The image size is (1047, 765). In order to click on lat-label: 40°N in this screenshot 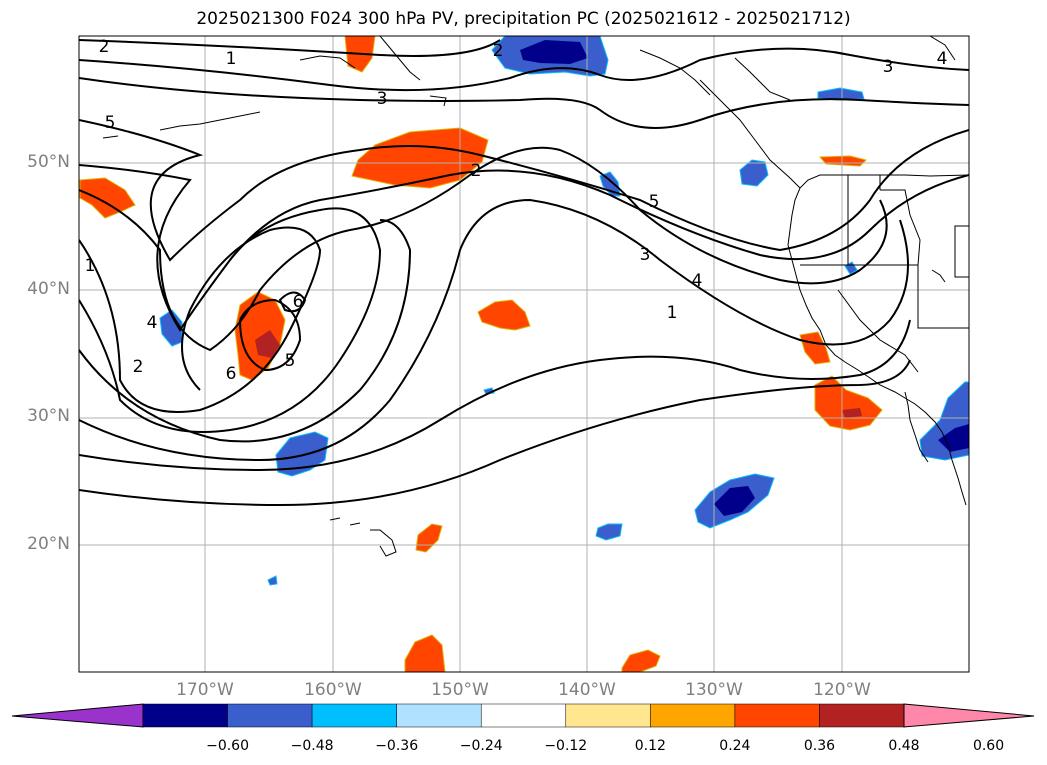, I will do `click(48, 289)`.